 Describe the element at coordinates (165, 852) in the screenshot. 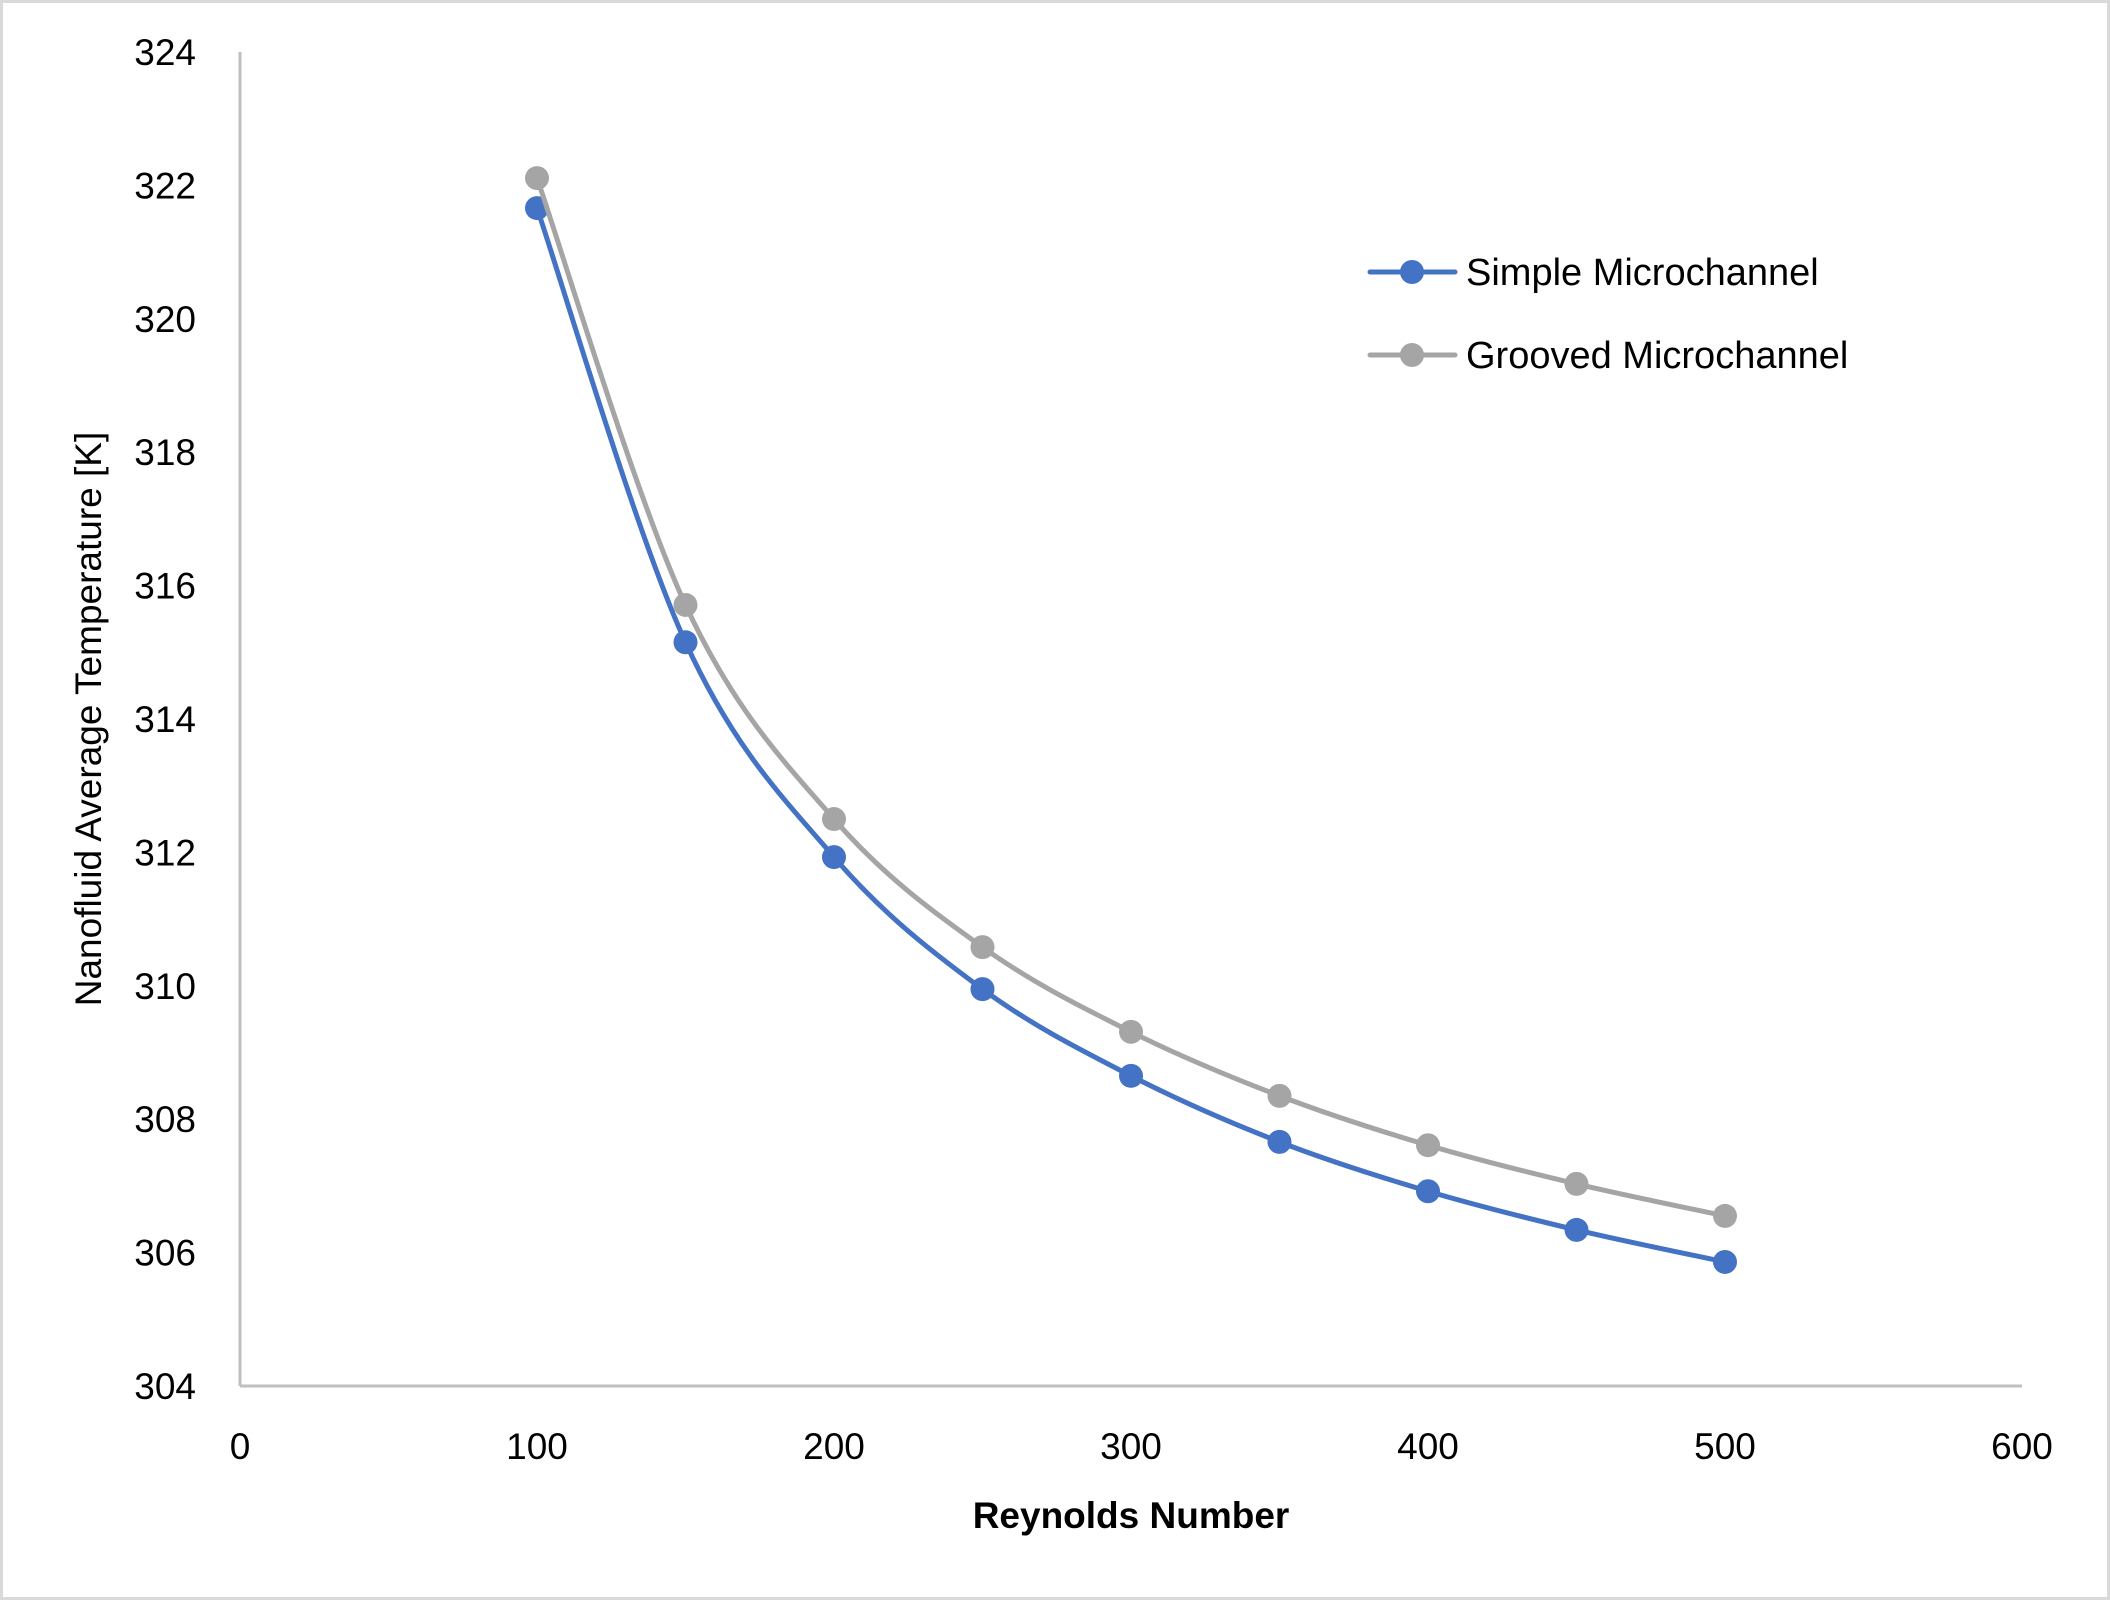

I see `y-tick-label: 312` at that location.